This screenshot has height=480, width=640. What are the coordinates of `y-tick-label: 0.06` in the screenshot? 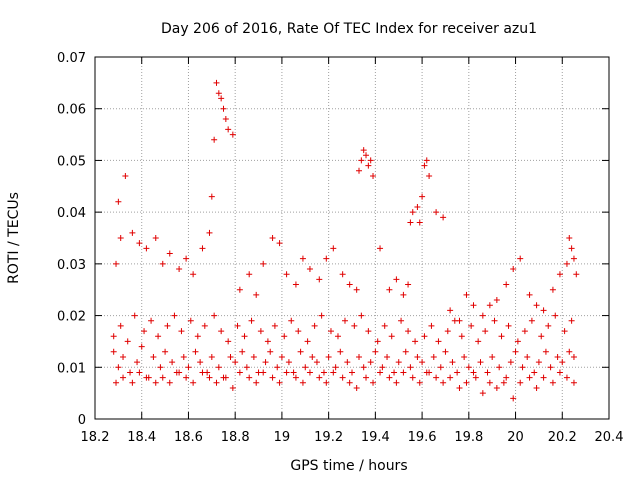 It's located at (71, 110).